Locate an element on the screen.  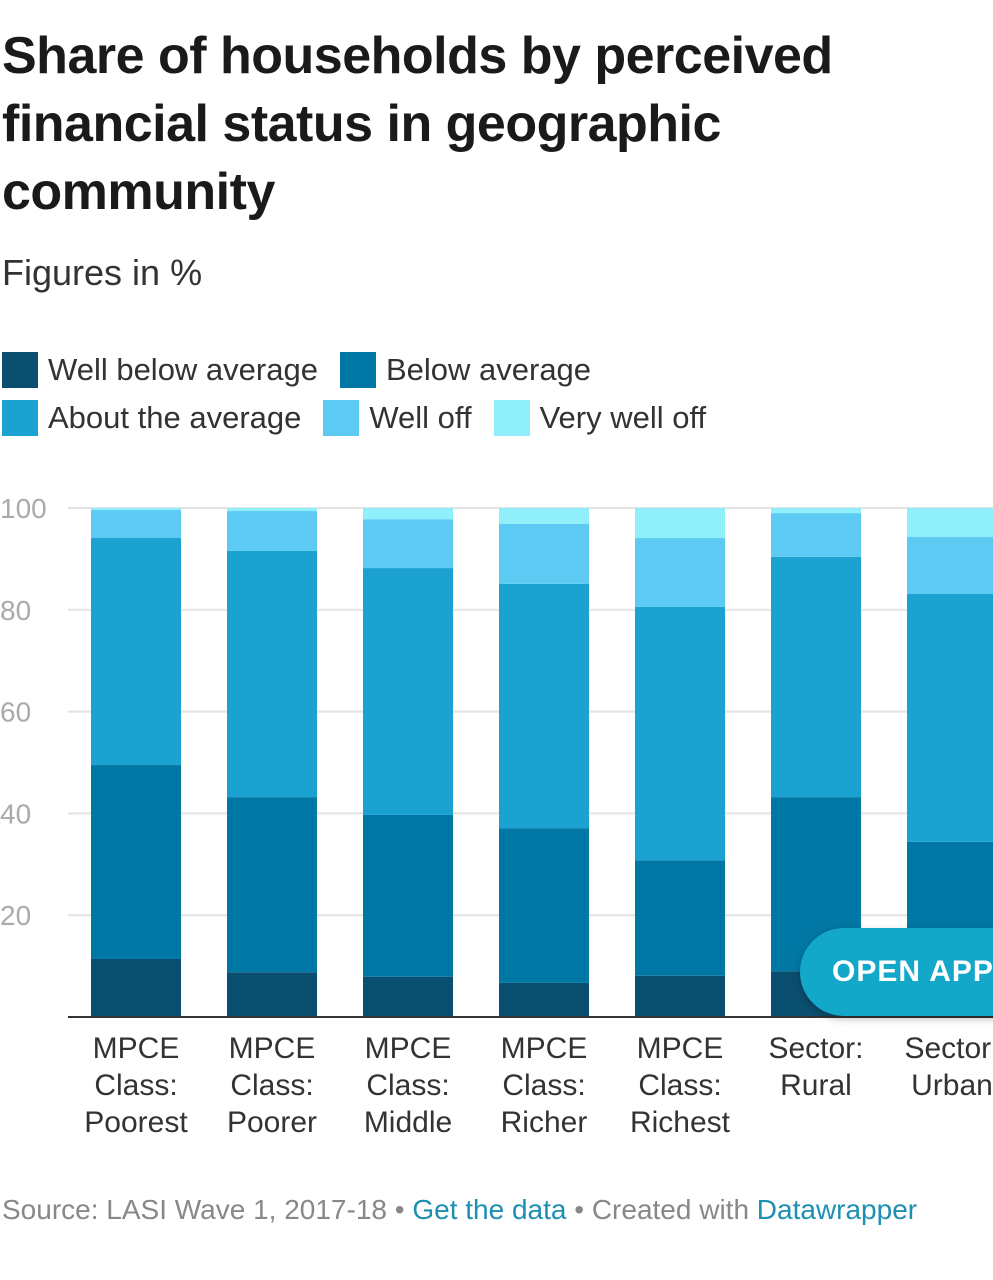
y-tick-label: 100 is located at coordinates (23, 508).